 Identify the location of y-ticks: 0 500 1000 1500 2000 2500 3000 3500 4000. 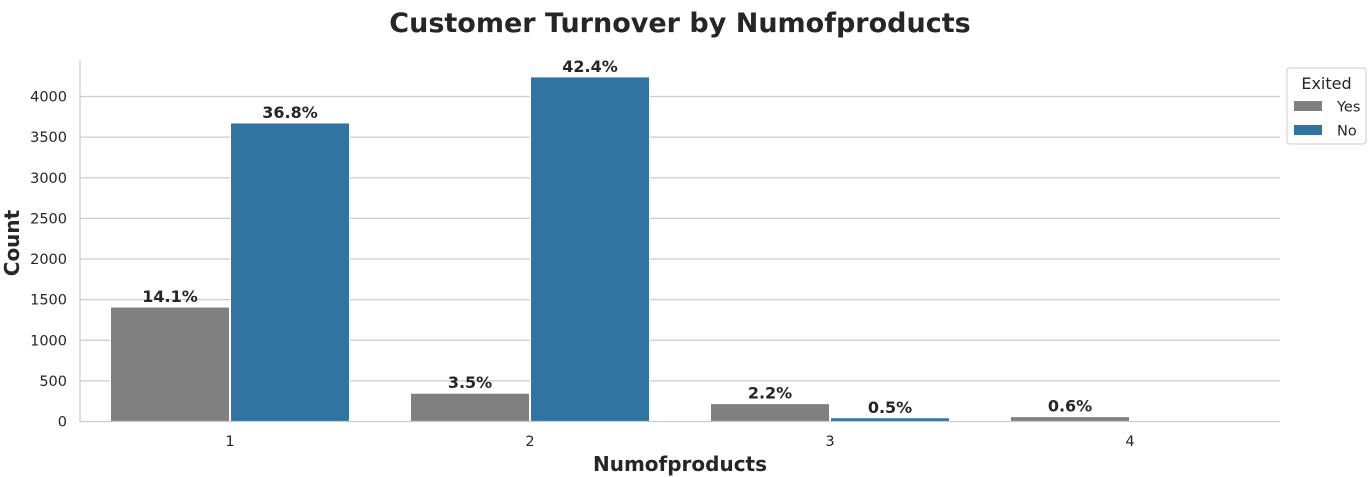
(48, 260).